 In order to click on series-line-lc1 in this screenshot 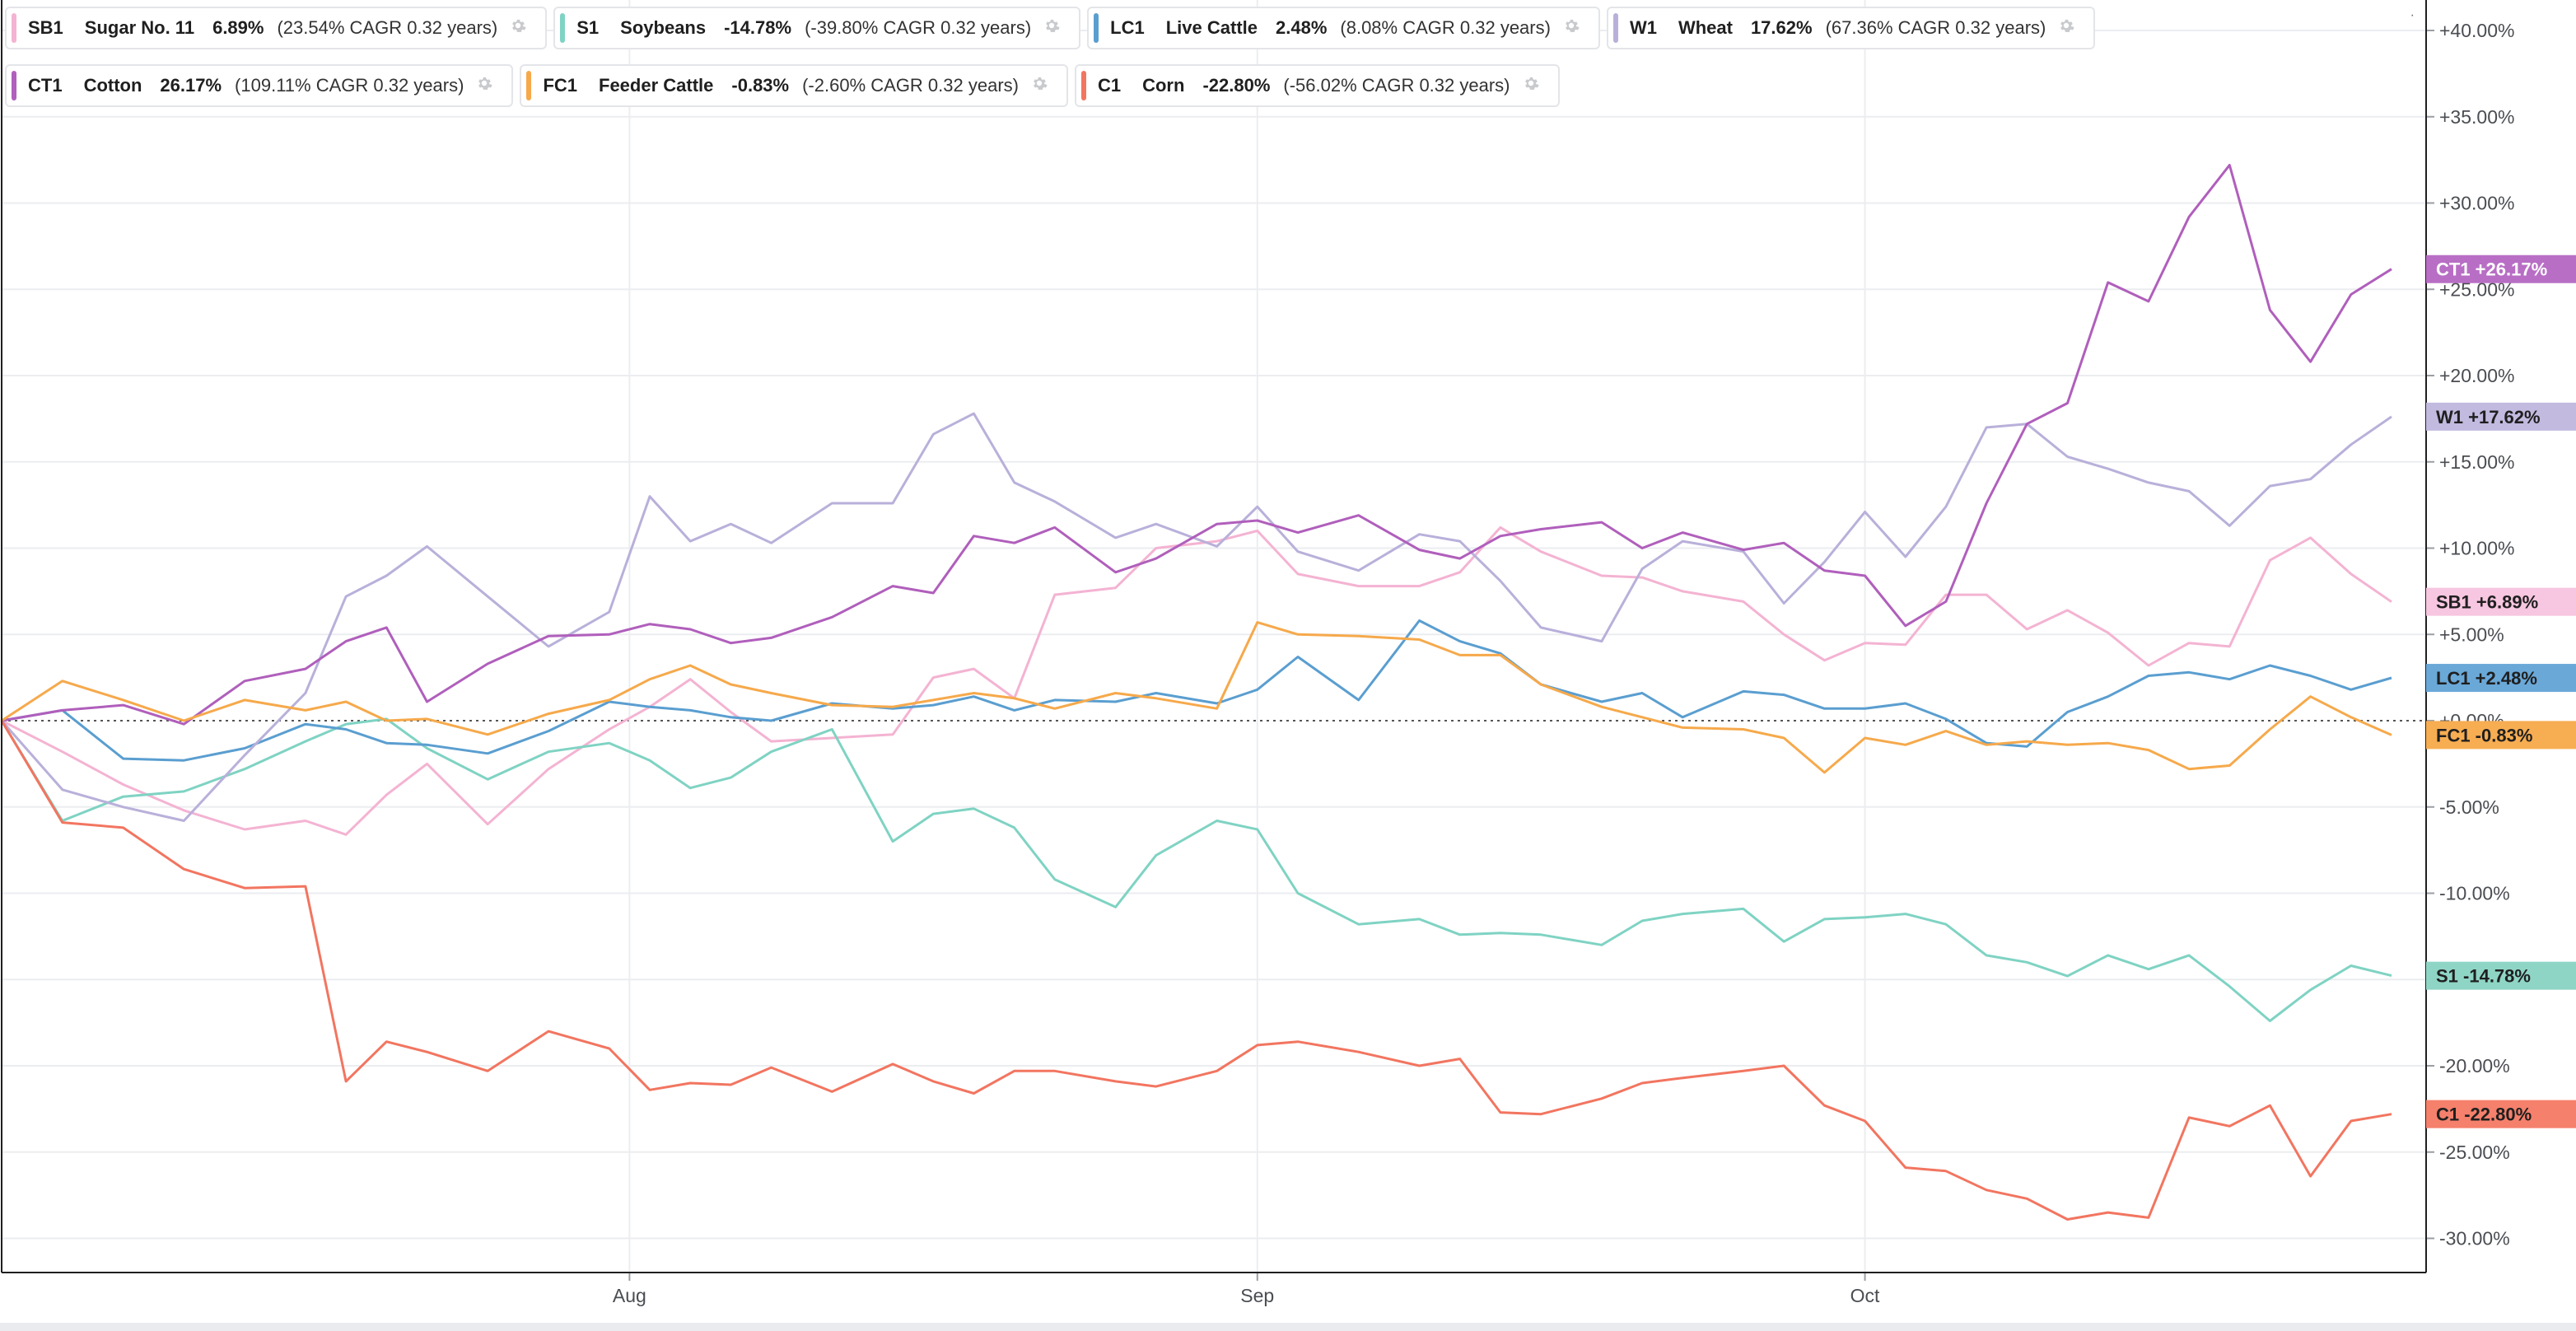, I will do `click(1196, 690)`.